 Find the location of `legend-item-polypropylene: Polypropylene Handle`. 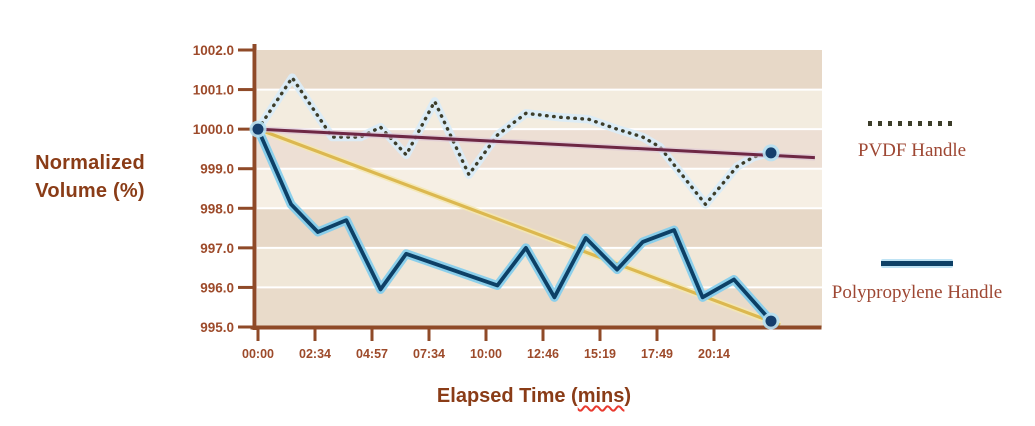

legend-item-polypropylene: Polypropylene Handle is located at coordinates (917, 281).